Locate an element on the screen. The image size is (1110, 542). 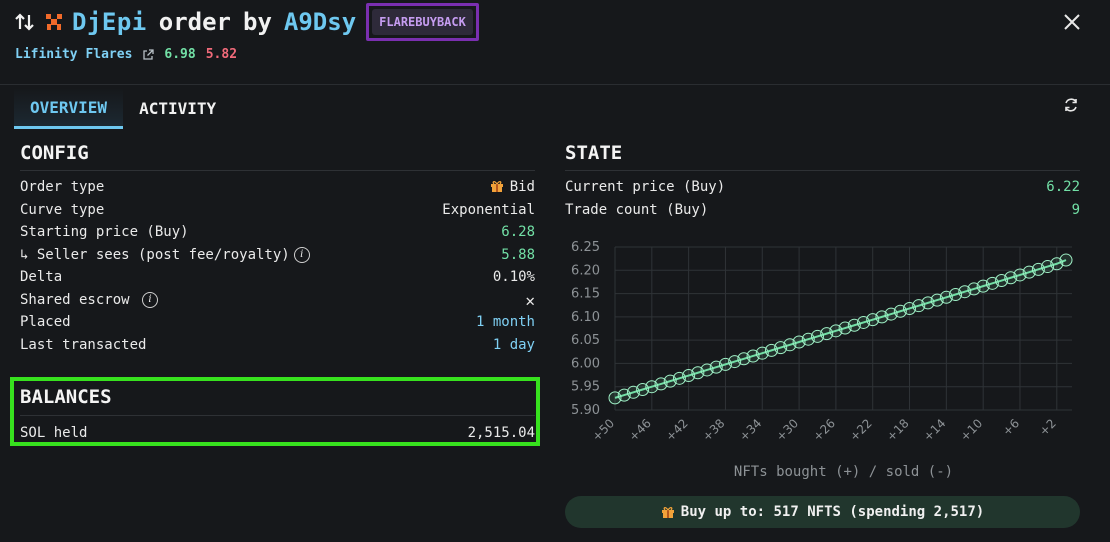
row-label: Starting price (Buy) is located at coordinates (104, 232).